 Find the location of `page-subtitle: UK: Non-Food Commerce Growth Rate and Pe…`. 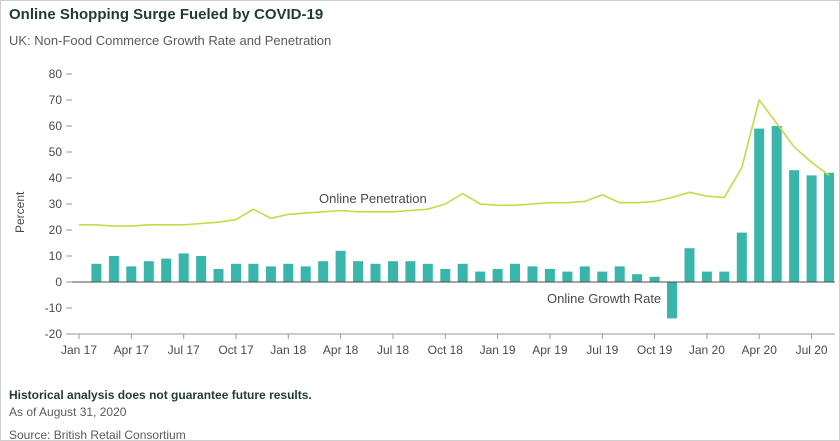

page-subtitle: UK: Non-Food Commerce Growth Rate and Pe… is located at coordinates (170, 40).